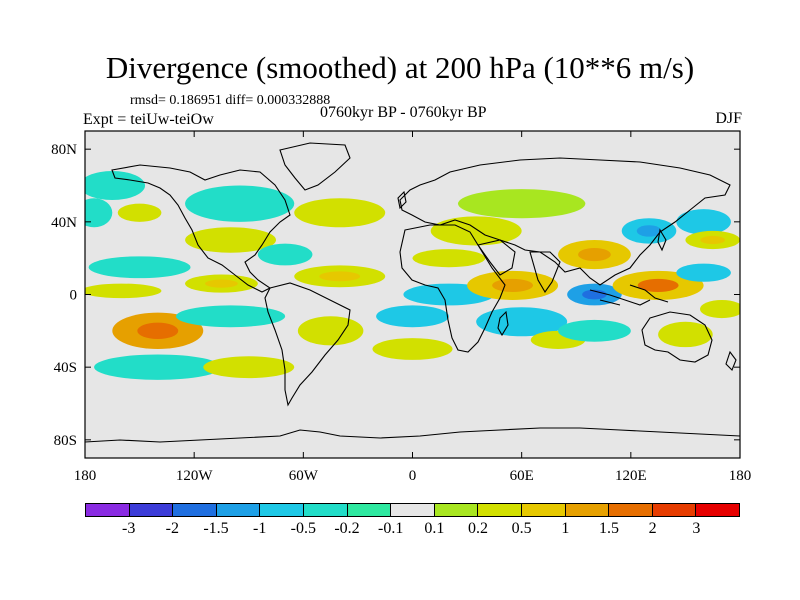  What do you see at coordinates (478, 528) in the screenshot?
I see `colorbar-label: 0.2` at bounding box center [478, 528].